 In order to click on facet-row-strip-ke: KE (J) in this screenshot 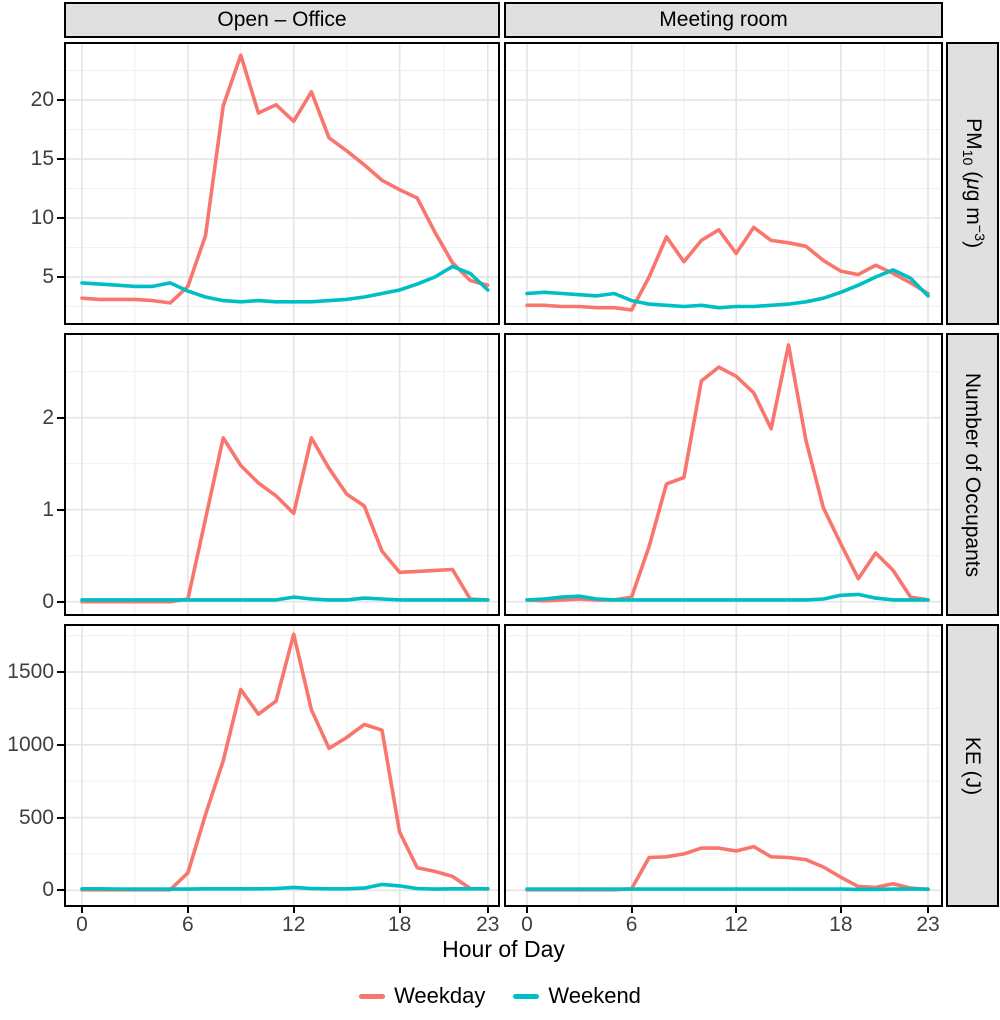, I will do `click(972, 765)`.